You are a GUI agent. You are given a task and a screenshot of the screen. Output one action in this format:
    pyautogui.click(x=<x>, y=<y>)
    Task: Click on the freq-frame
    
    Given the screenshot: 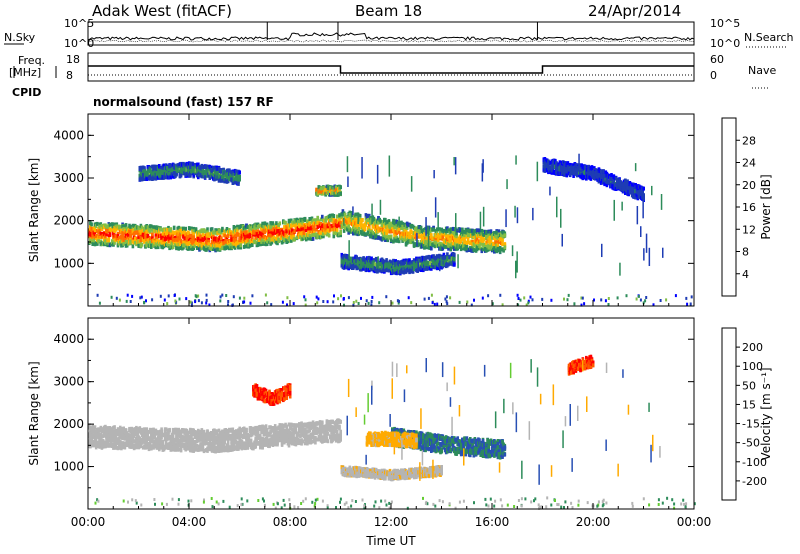 What is the action you would take?
    pyautogui.click(x=391, y=67)
    